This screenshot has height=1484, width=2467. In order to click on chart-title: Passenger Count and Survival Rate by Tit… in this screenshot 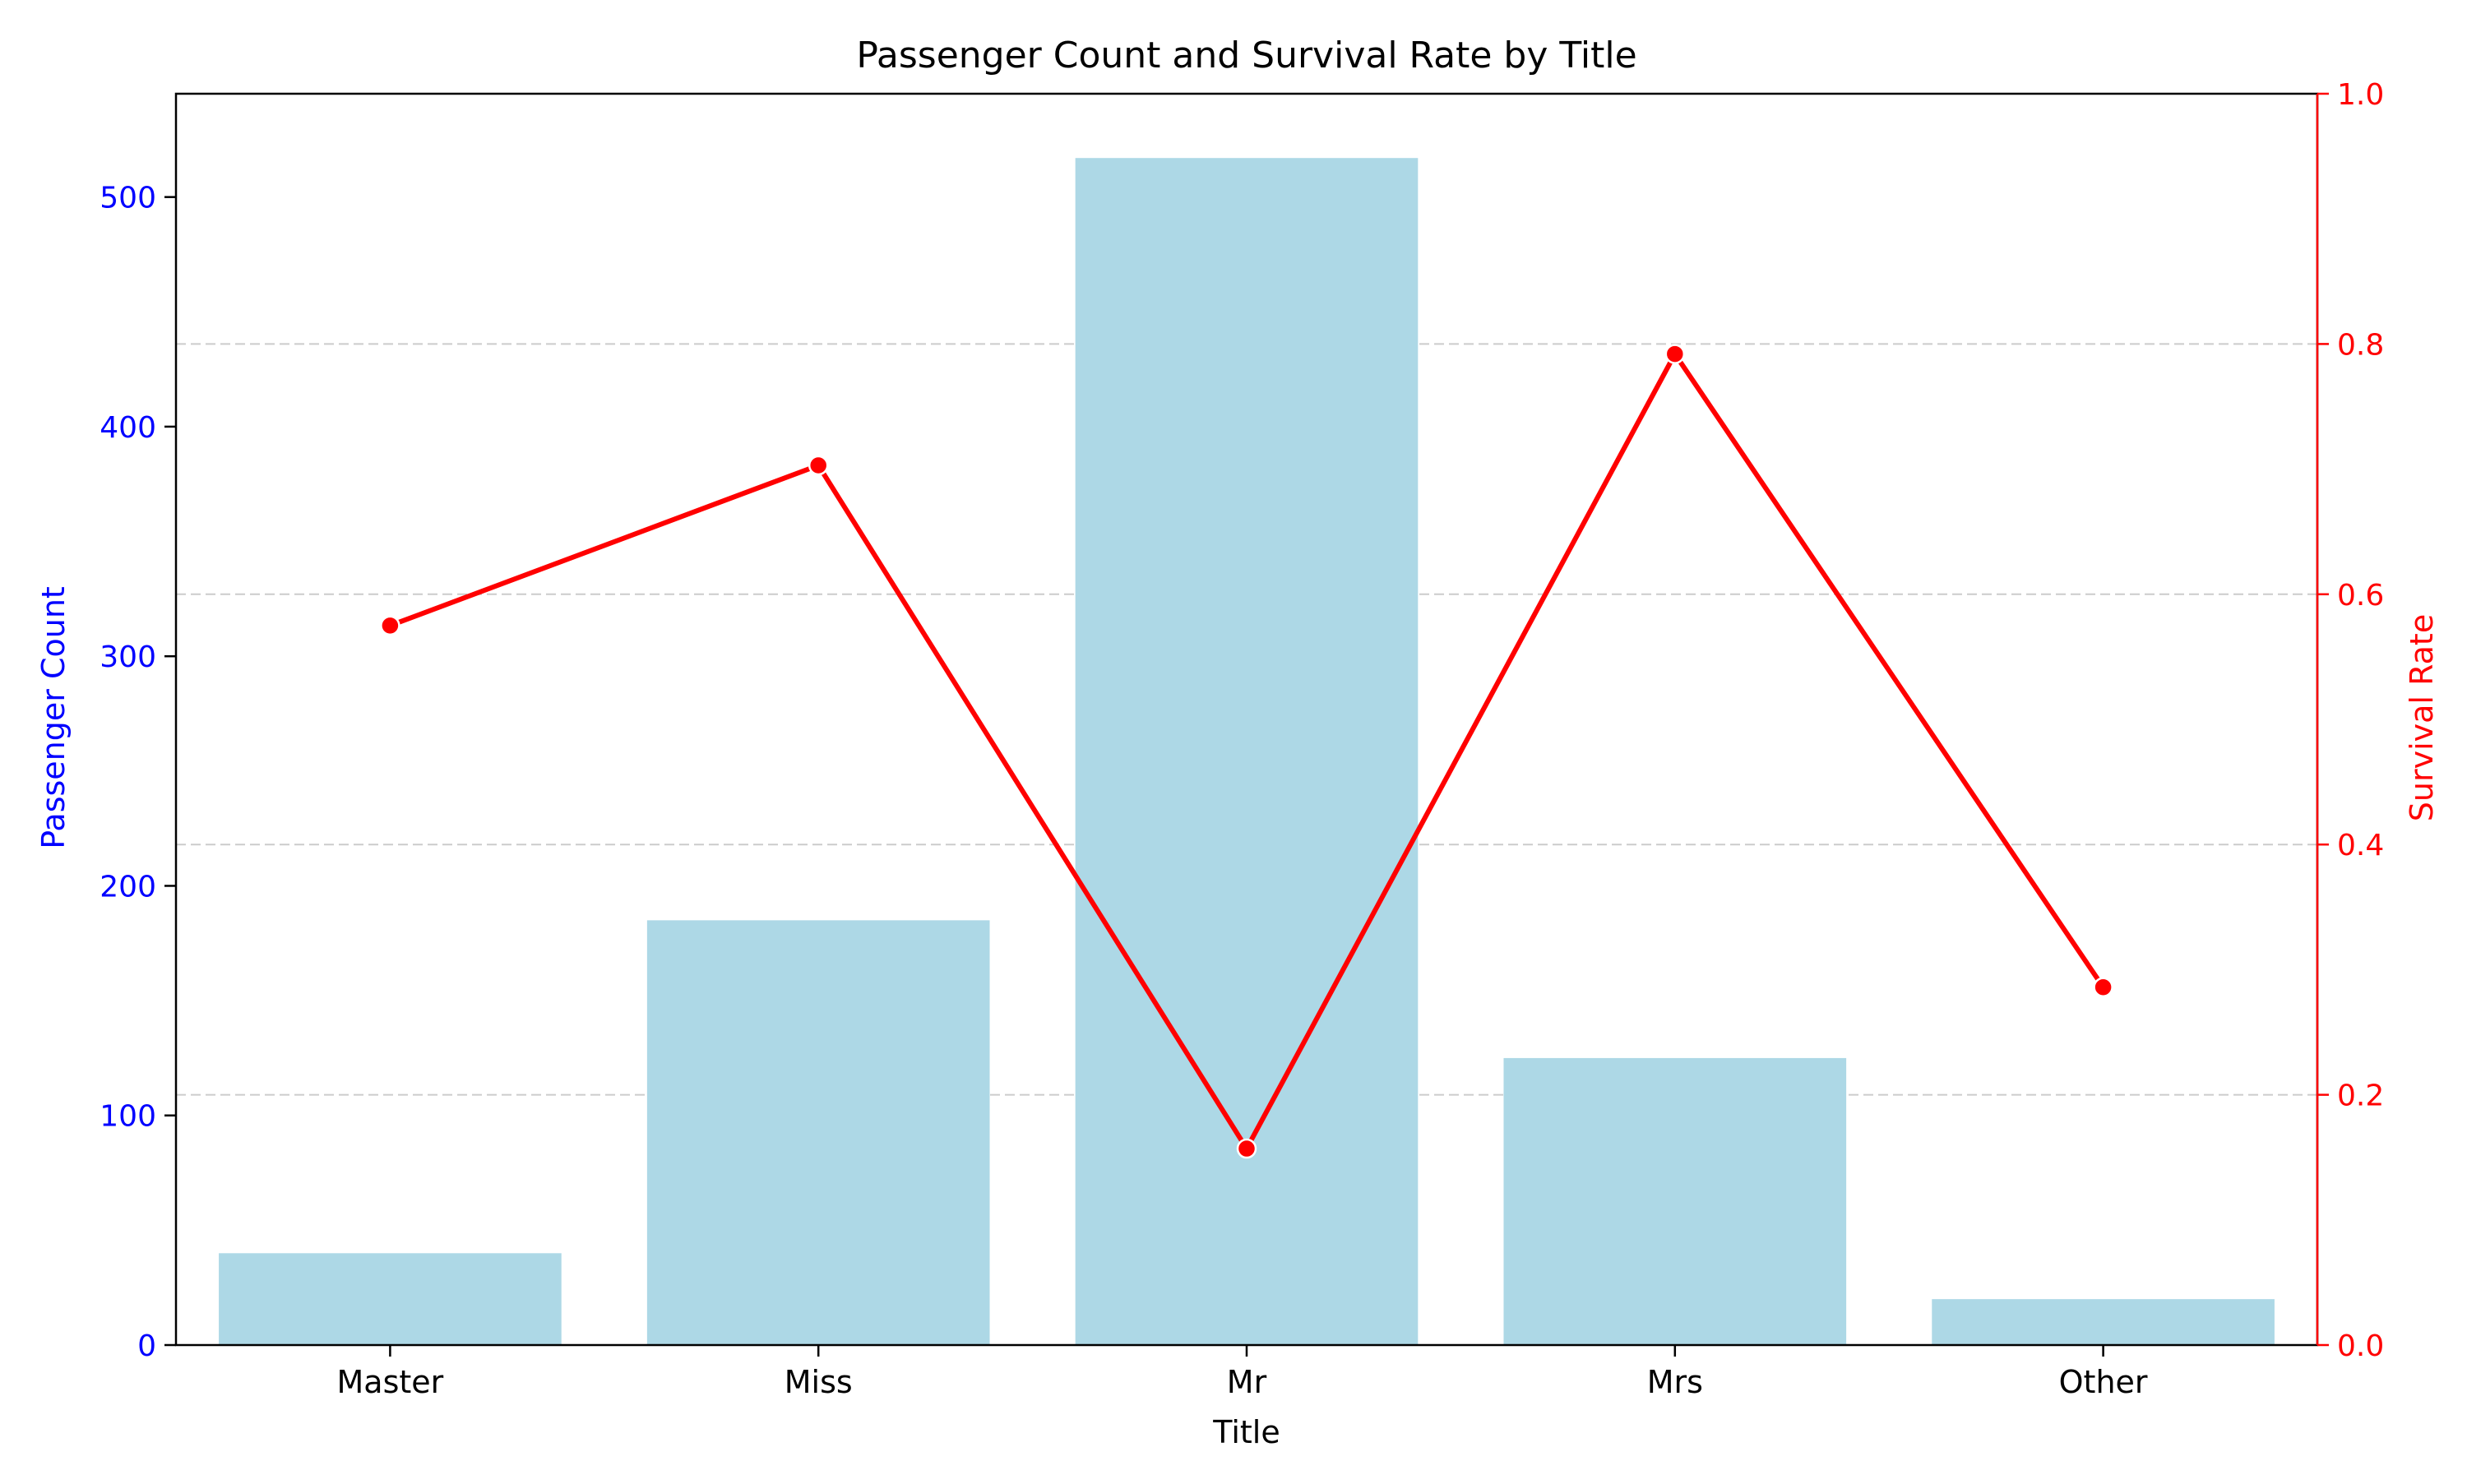, I will do `click(1246, 55)`.